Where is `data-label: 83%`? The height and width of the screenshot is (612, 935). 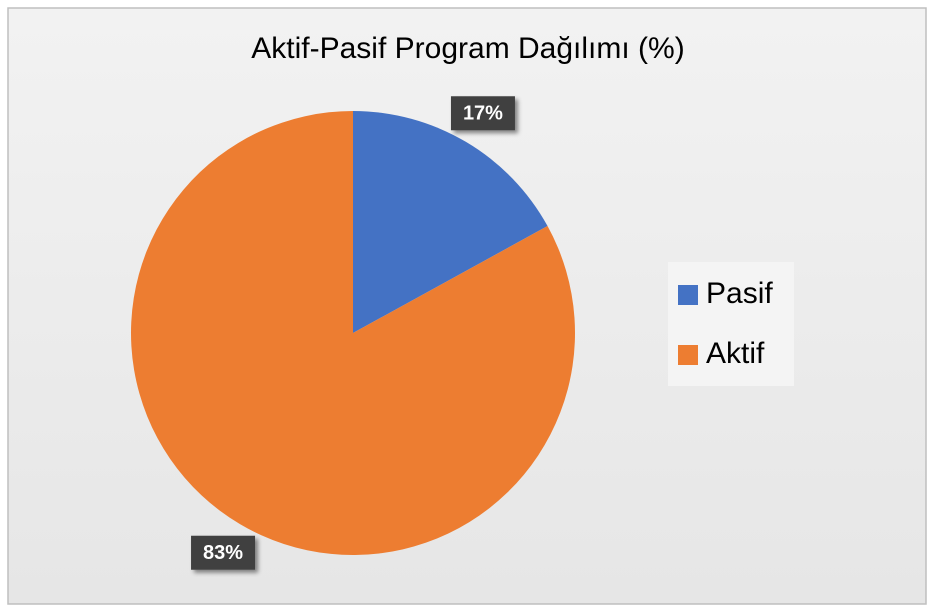 data-label: 83% is located at coordinates (223, 553).